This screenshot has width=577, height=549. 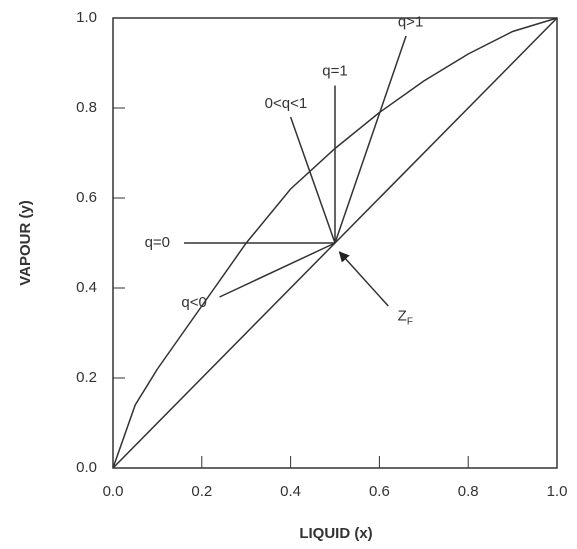 What do you see at coordinates (410, 22) in the screenshot?
I see `annotation: q>1` at bounding box center [410, 22].